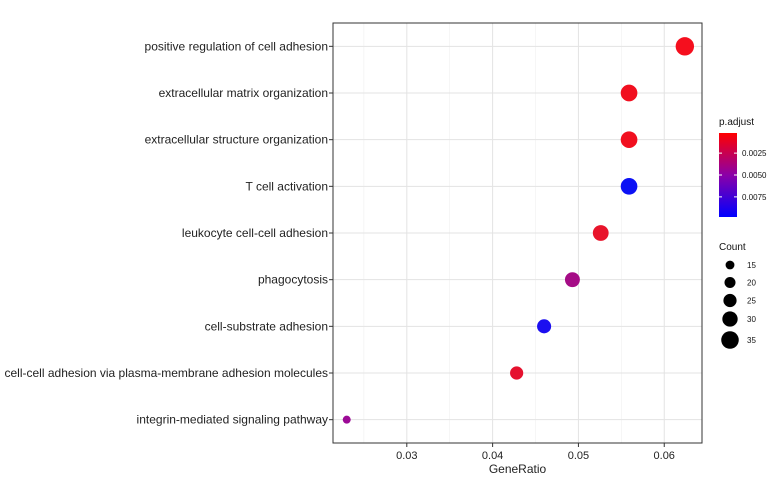  What do you see at coordinates (266, 326) in the screenshot?
I see `y-tick-label: cell-substrate adhesion` at bounding box center [266, 326].